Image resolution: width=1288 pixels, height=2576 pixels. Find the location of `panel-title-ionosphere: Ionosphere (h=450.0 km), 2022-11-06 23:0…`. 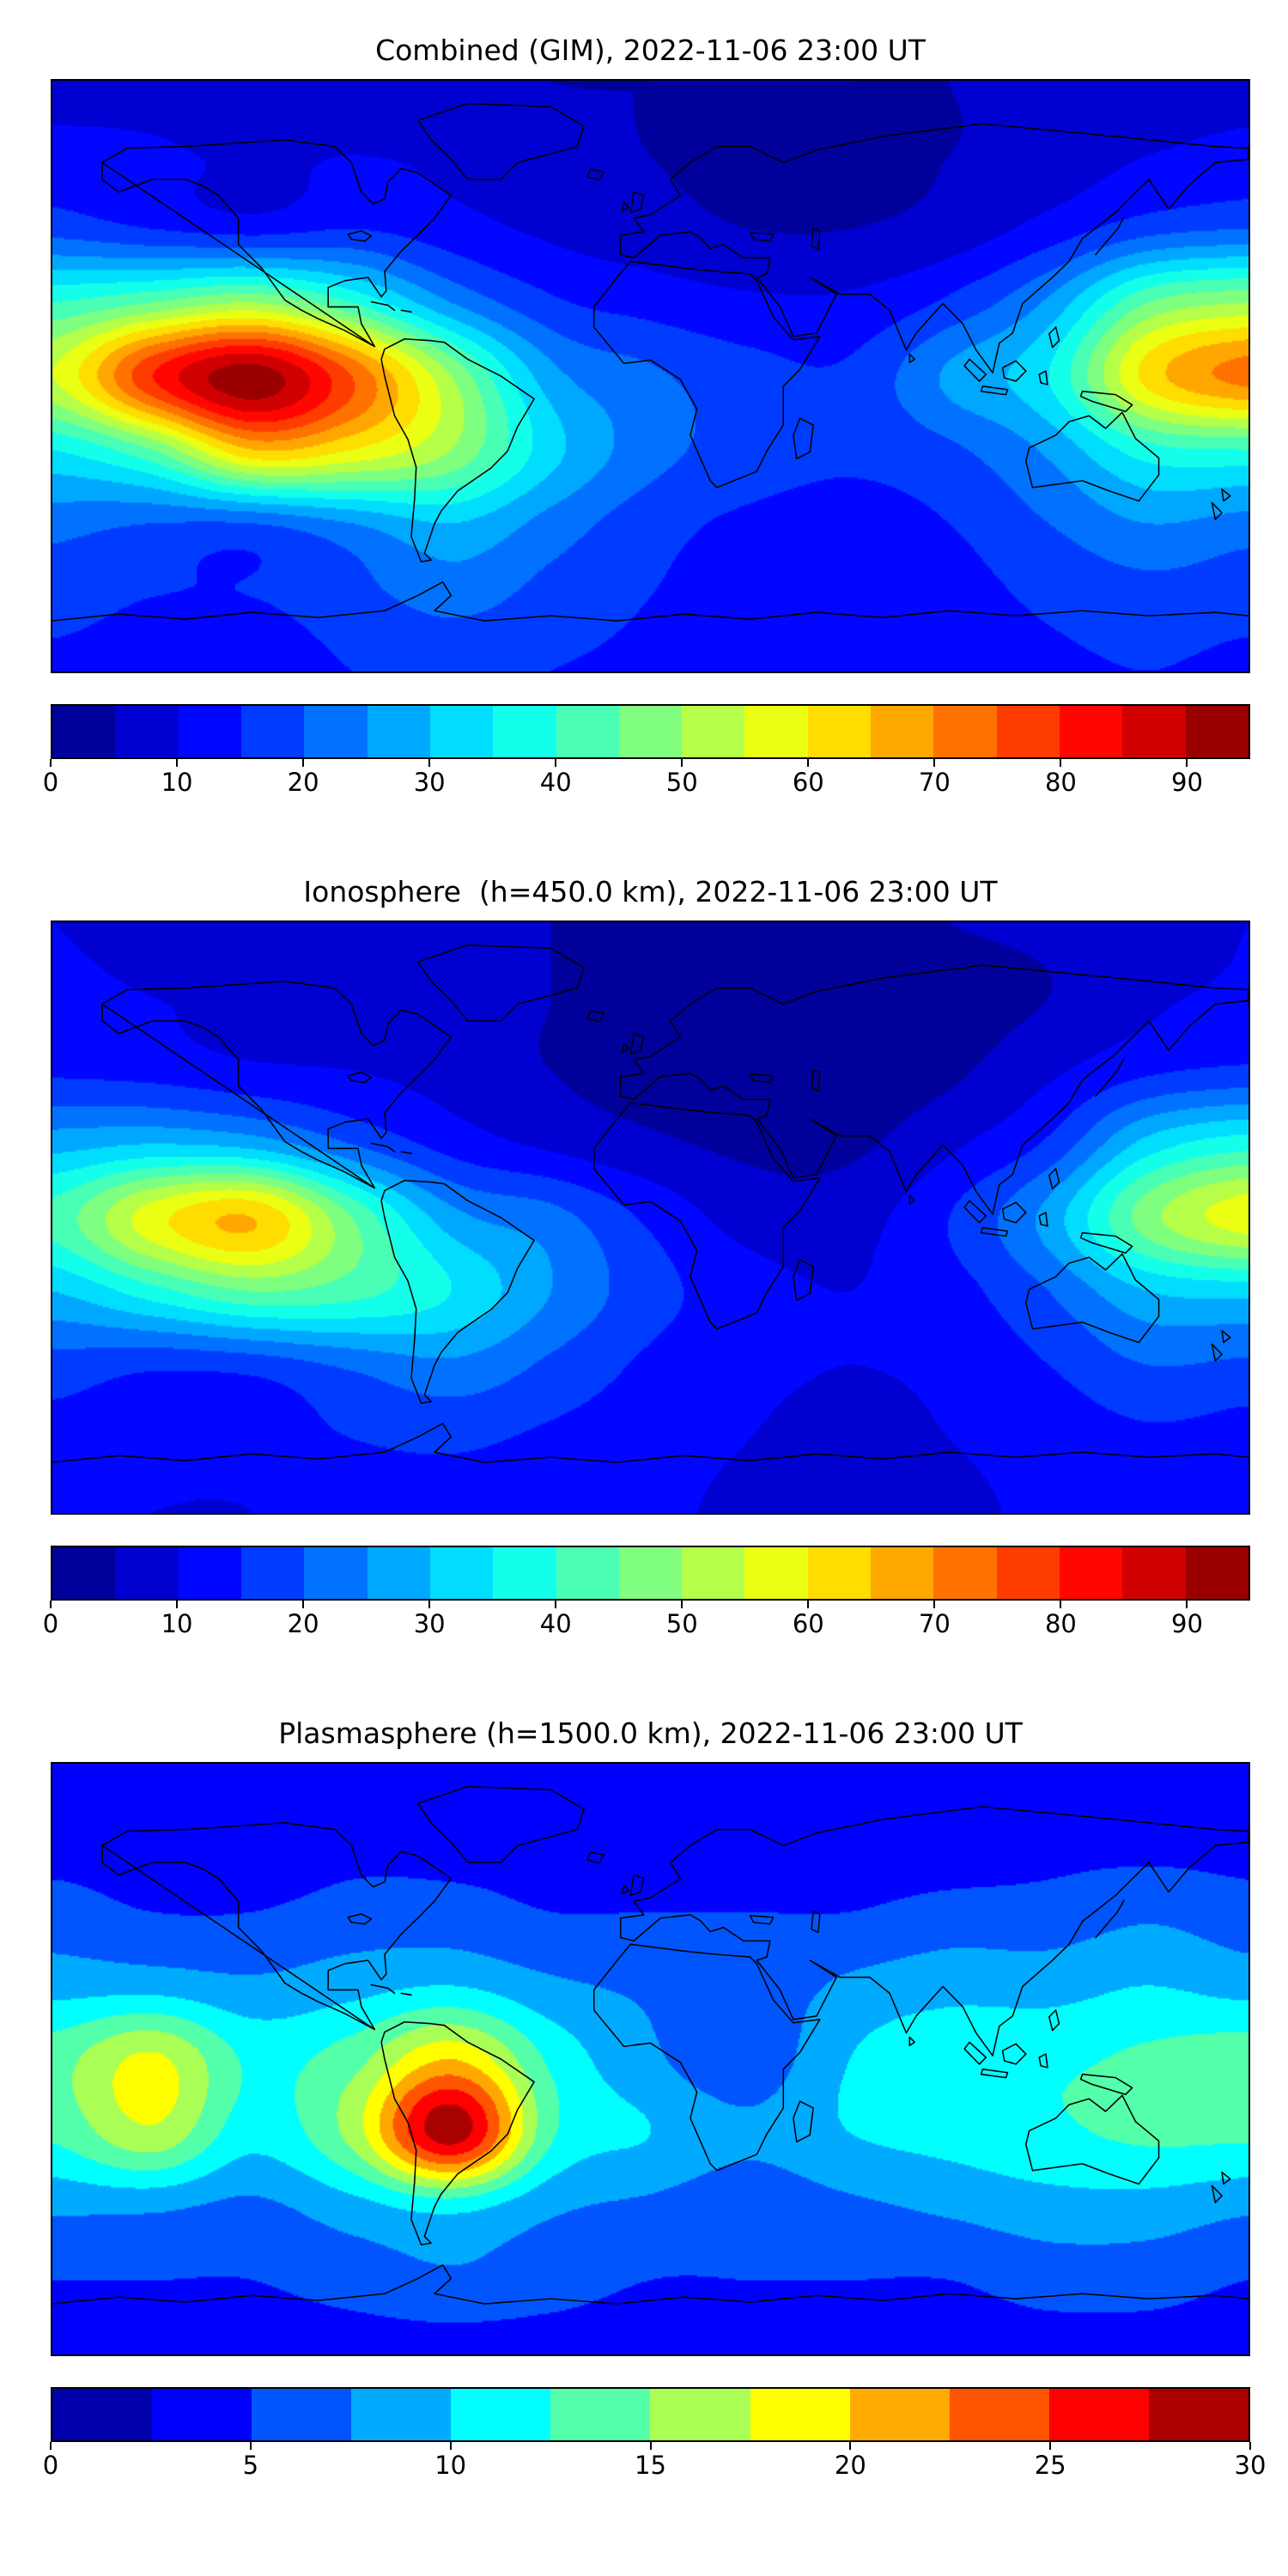

panel-title-ionosphere: Ionosphere (h=450.0 km), 2022-11-06 23:0… is located at coordinates (651, 892).